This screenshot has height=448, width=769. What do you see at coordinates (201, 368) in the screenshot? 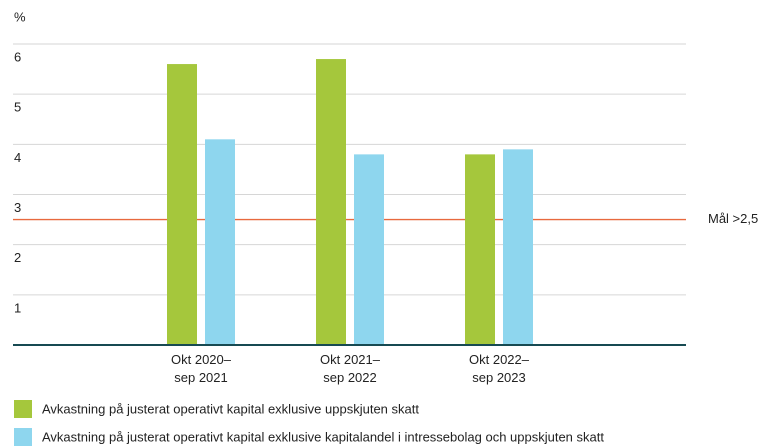
I see `x-tick-label: Okt 2020– sep 2021` at bounding box center [201, 368].